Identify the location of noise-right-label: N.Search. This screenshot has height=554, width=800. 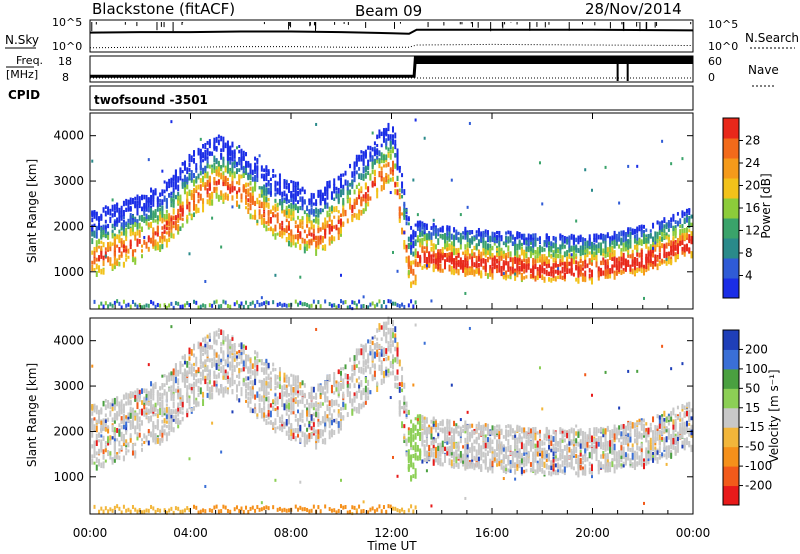
(772, 38).